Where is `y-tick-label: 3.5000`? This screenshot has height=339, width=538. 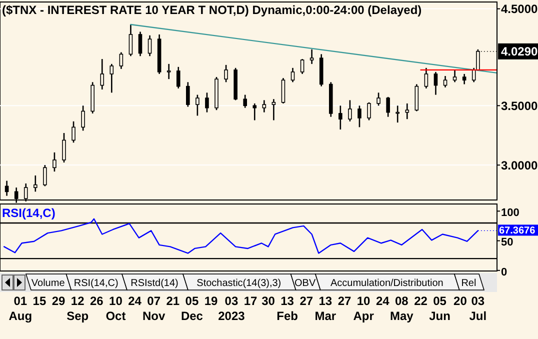 y-tick-label: 3.5000 is located at coordinates (519, 105).